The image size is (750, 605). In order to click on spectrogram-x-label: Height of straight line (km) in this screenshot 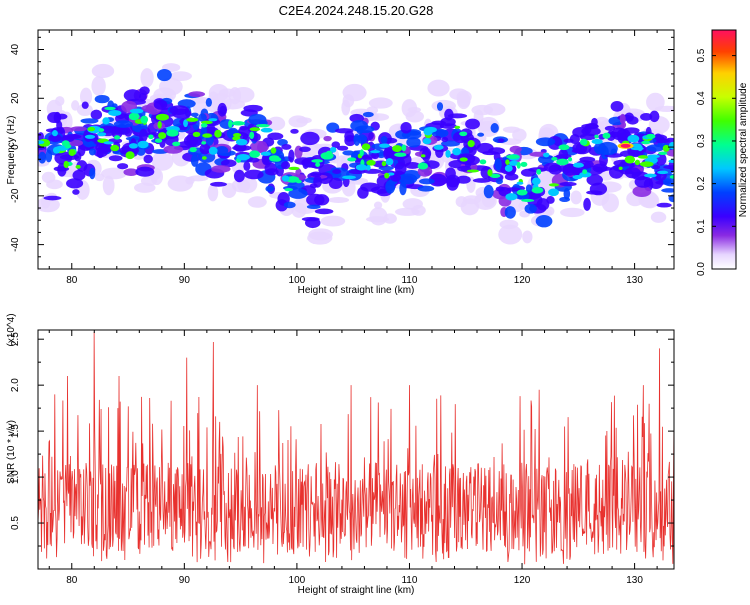, I will do `click(356, 290)`.